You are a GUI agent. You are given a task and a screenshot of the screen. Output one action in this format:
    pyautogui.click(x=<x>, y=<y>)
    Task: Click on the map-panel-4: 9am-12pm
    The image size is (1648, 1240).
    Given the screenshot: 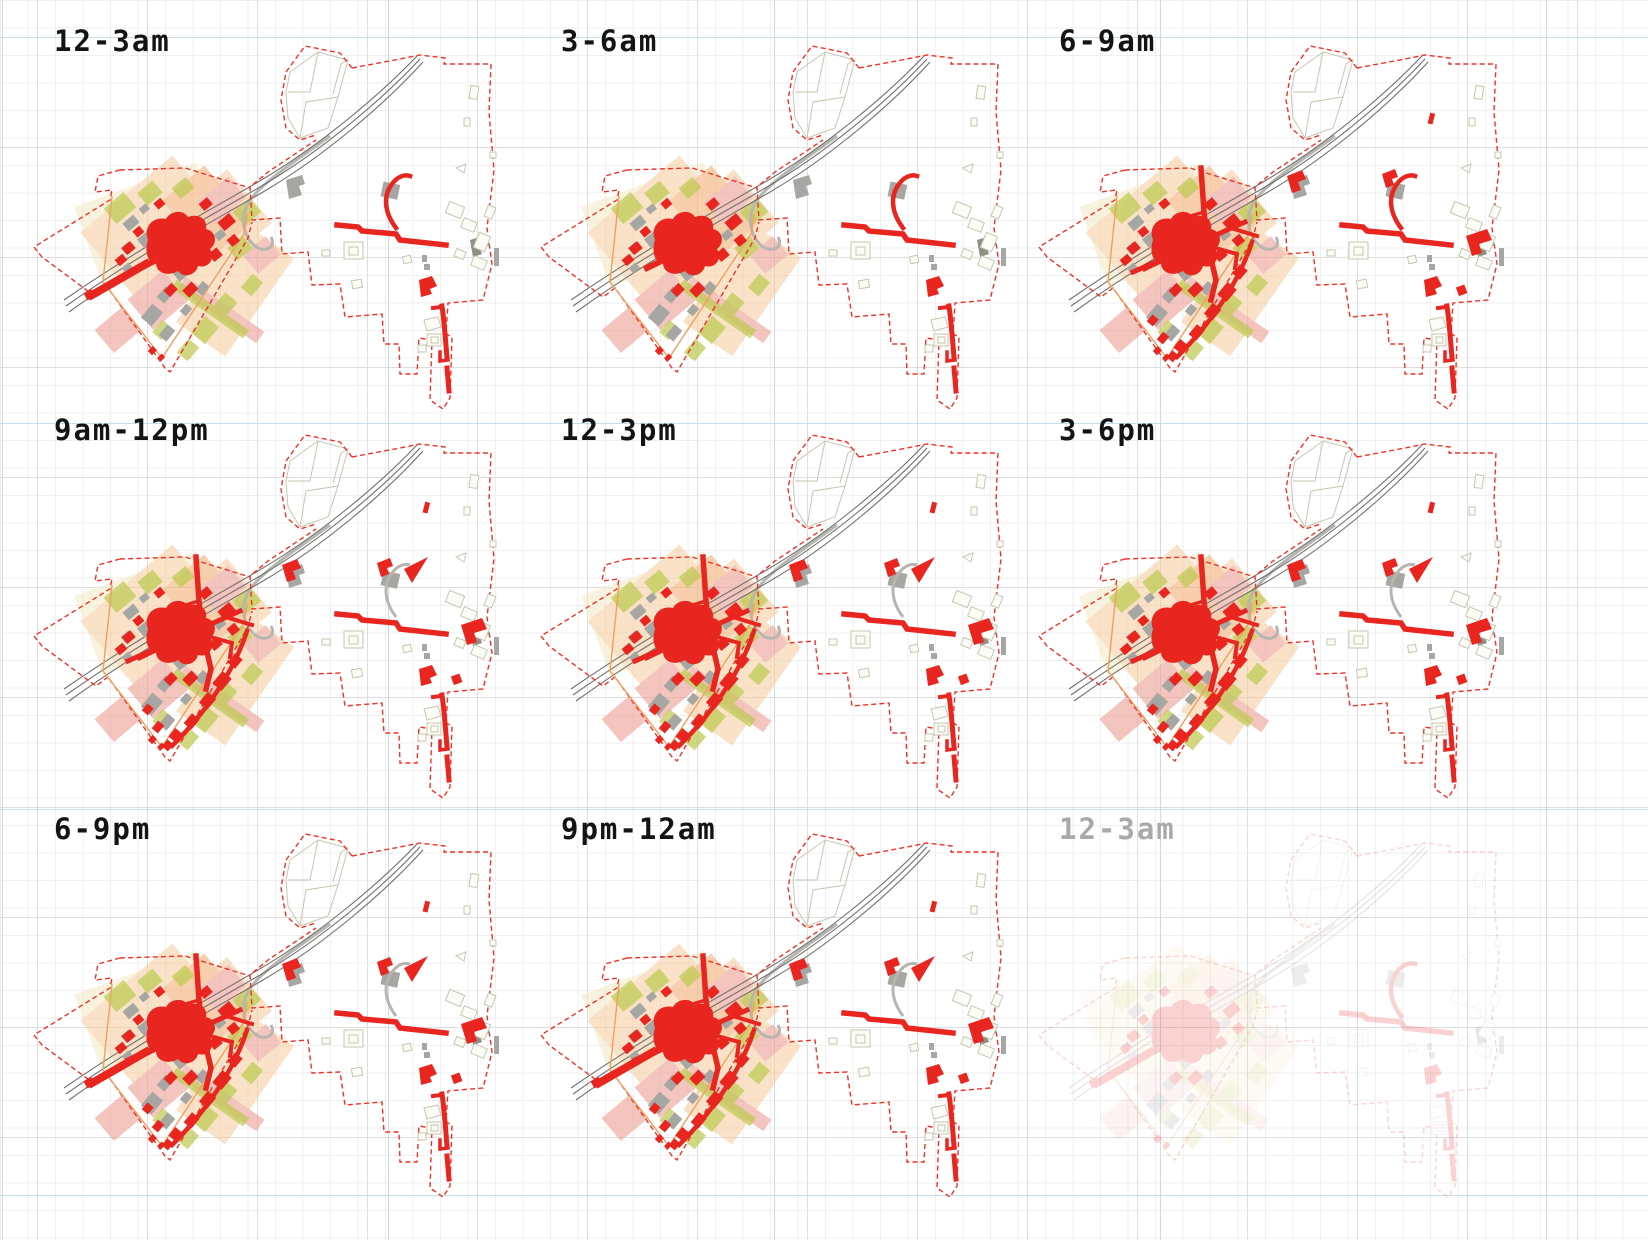 What is the action you would take?
    pyautogui.click(x=276, y=601)
    